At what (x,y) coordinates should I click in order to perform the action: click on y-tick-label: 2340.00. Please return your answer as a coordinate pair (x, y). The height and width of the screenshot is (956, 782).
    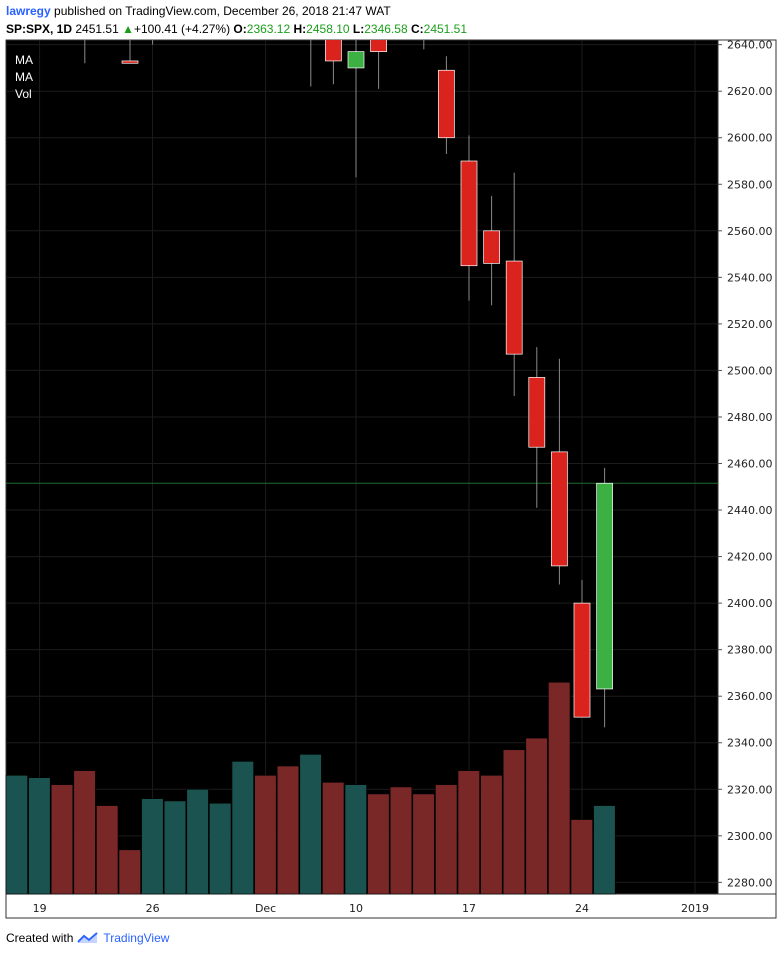
    Looking at the image, I should click on (750, 743).